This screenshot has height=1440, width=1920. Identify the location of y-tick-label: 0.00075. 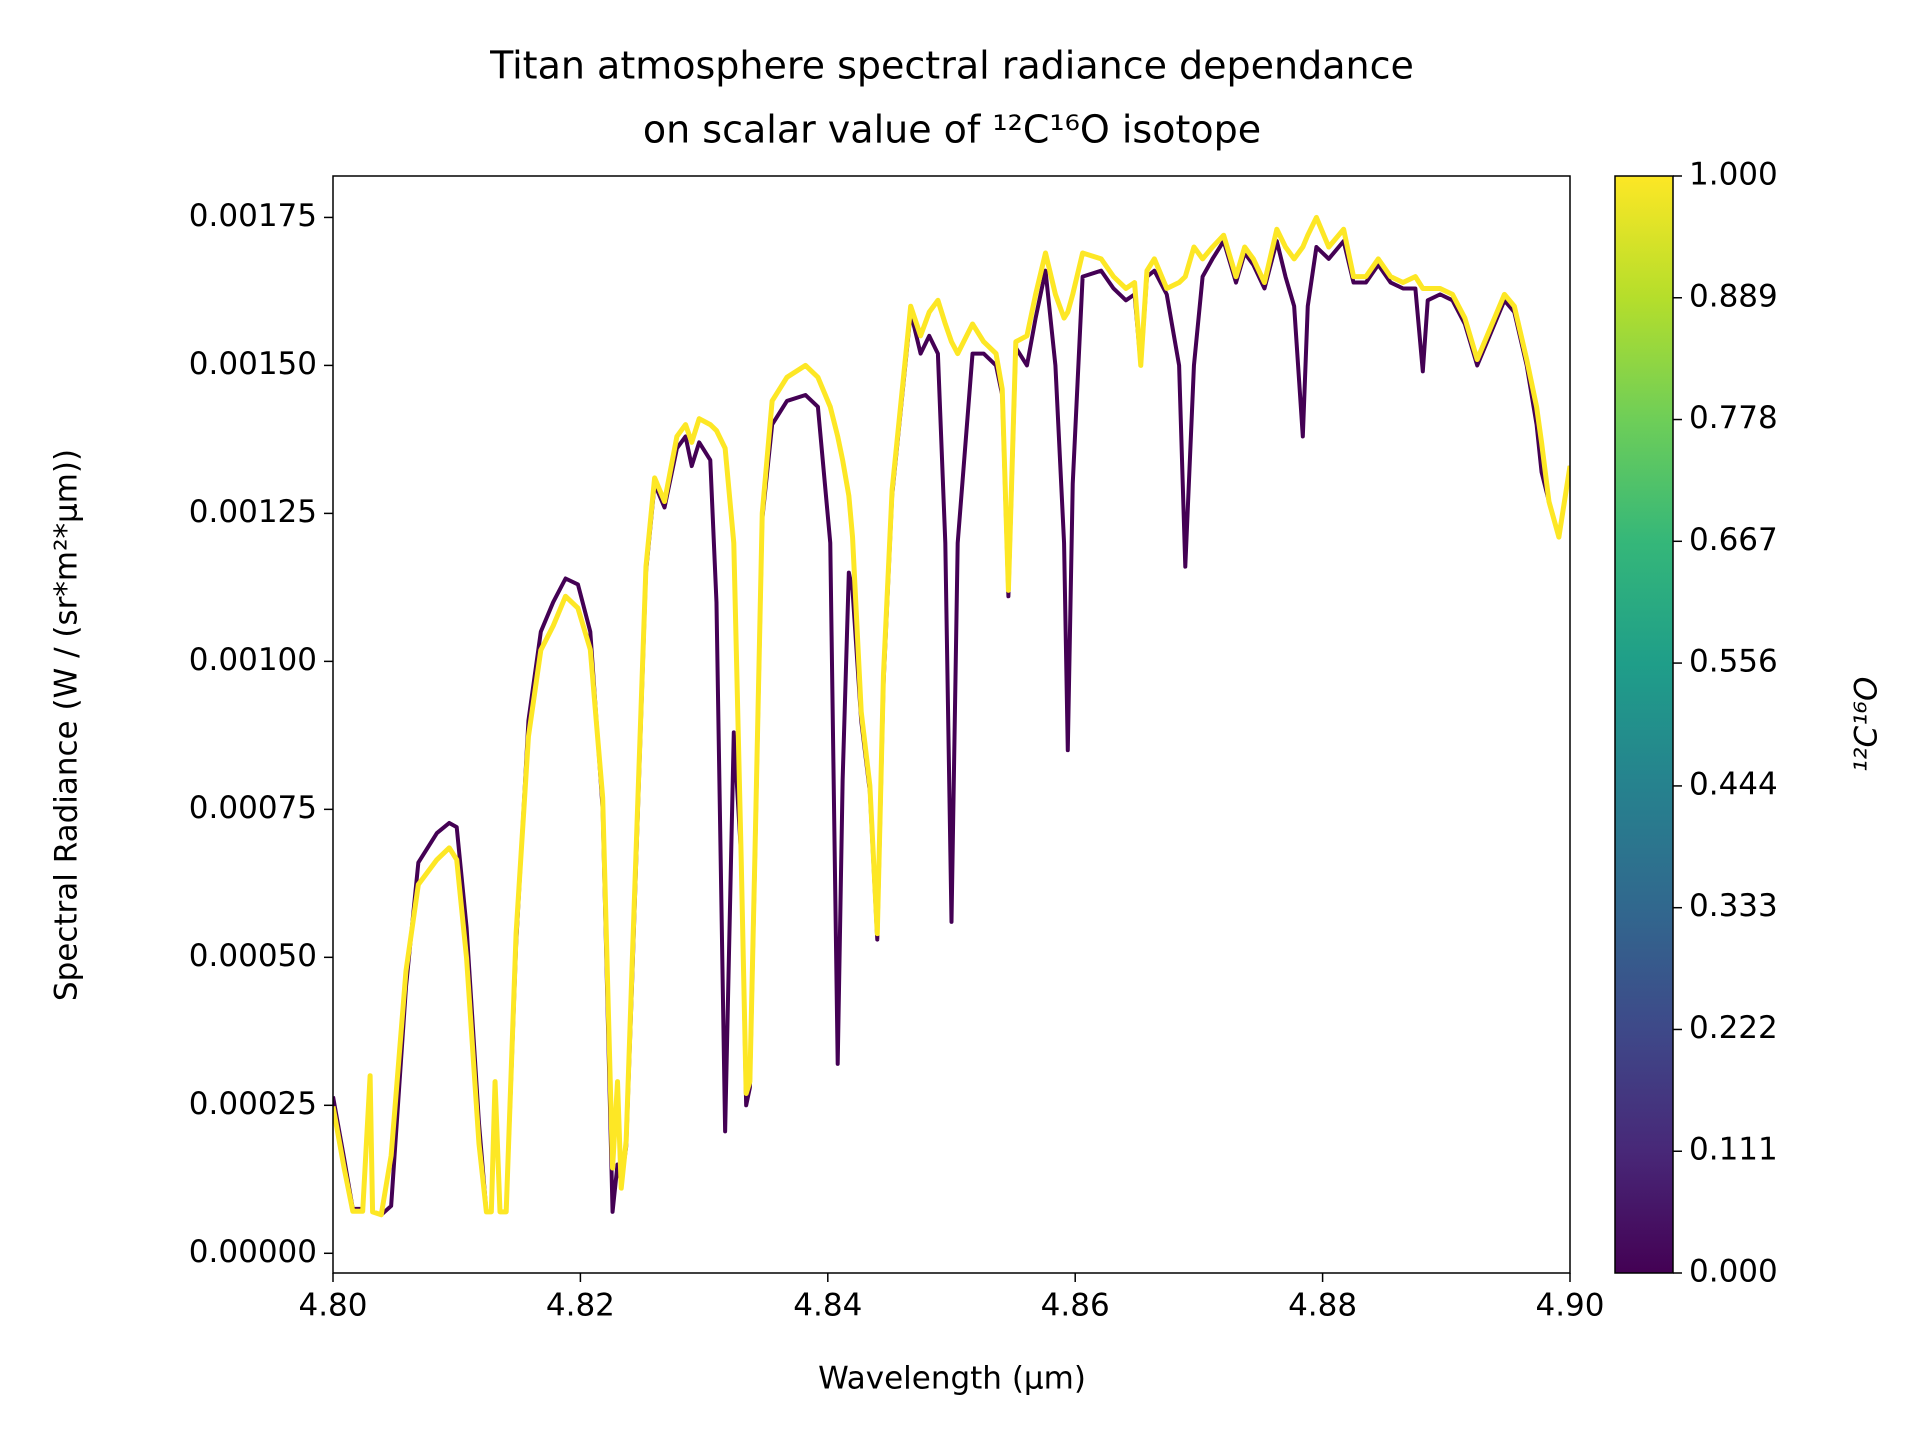
(253, 808).